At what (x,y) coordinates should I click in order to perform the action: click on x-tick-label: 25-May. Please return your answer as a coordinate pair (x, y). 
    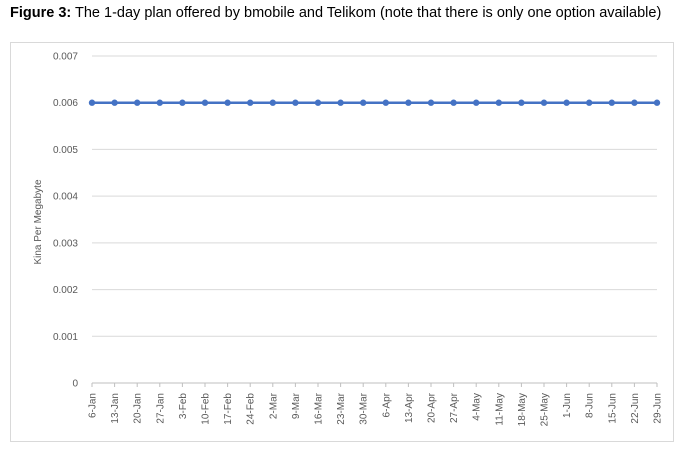
    Looking at the image, I should click on (545, 409).